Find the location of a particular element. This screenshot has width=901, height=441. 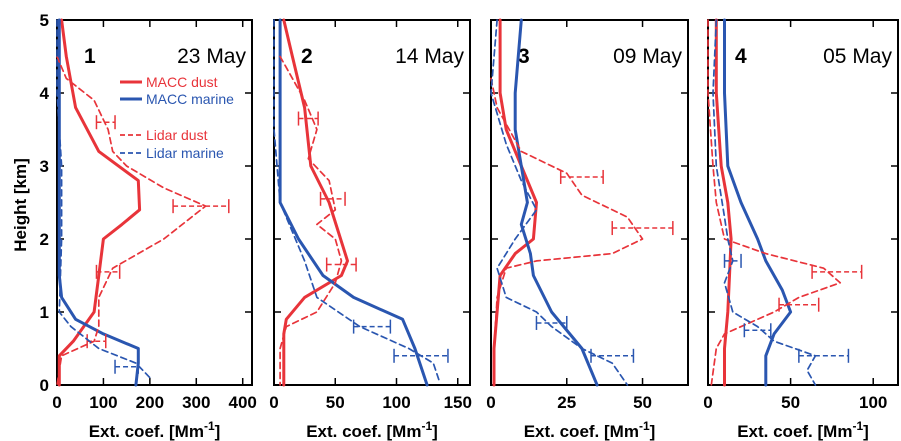

y-tick-label: 2 is located at coordinates (44, 239).